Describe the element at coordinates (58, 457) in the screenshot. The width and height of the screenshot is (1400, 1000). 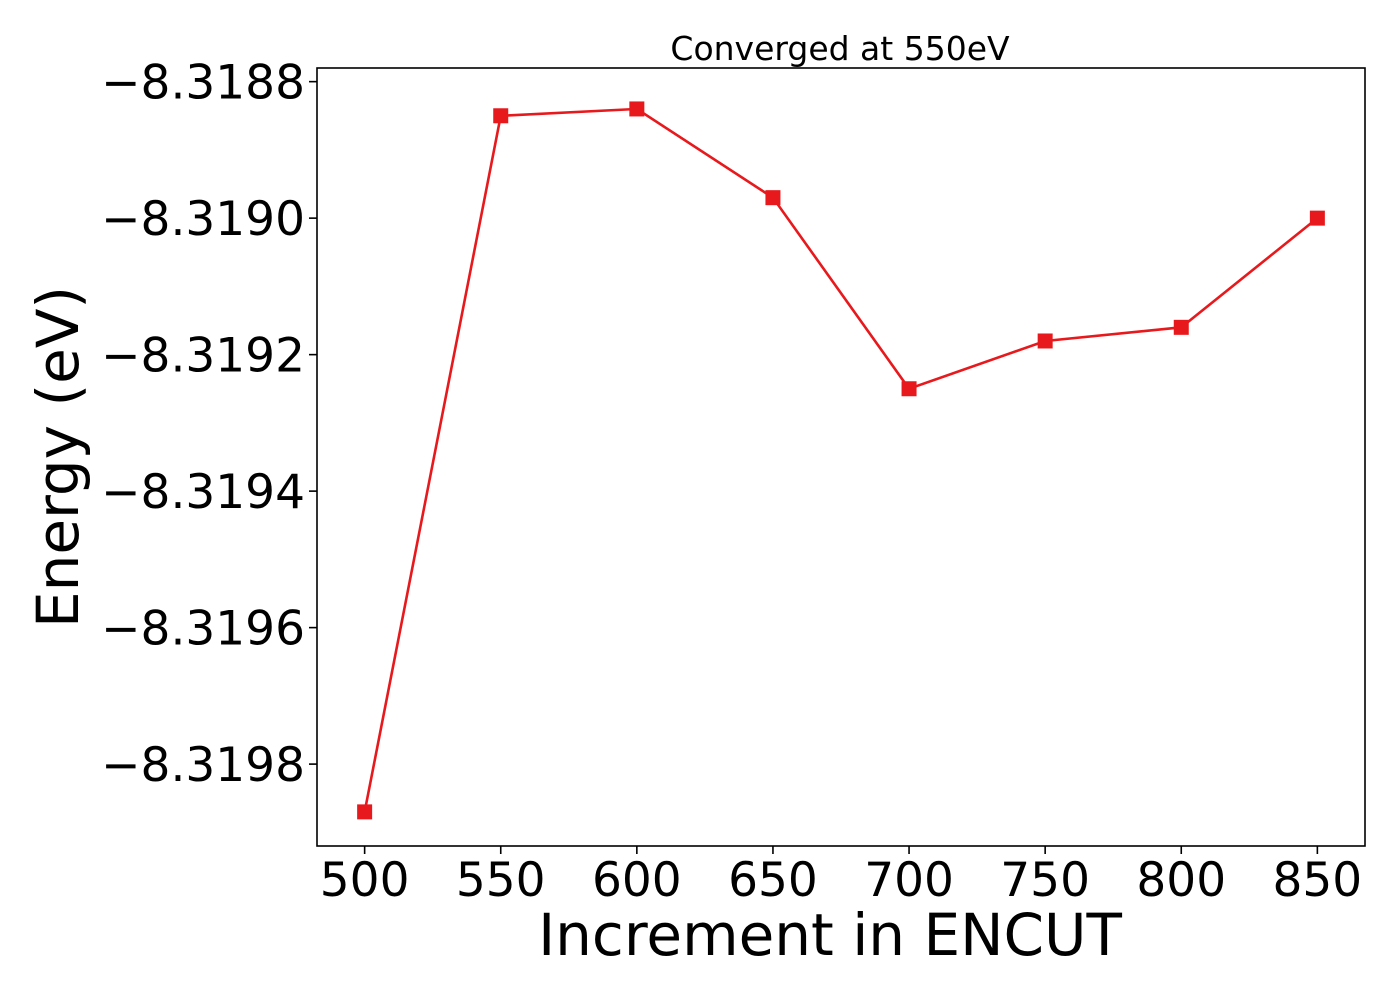
I see `y-axis-label: Energy (eV)` at that location.